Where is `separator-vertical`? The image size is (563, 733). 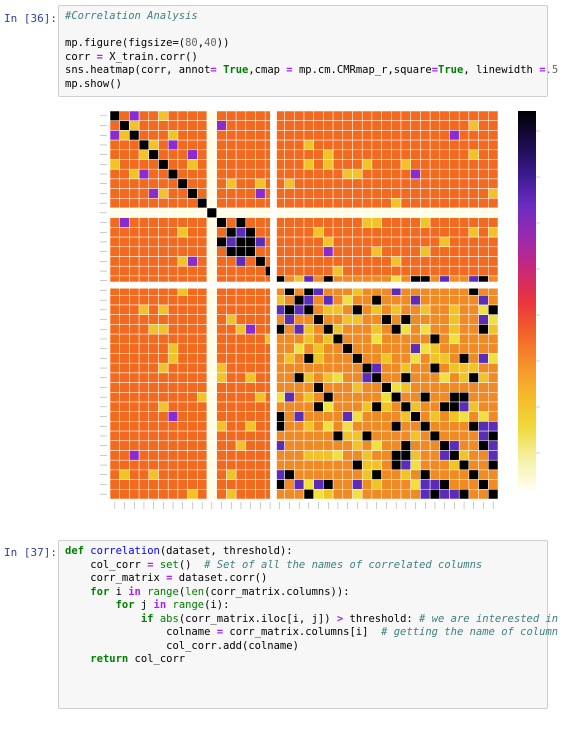
separator-vertical is located at coordinates (273, 305).